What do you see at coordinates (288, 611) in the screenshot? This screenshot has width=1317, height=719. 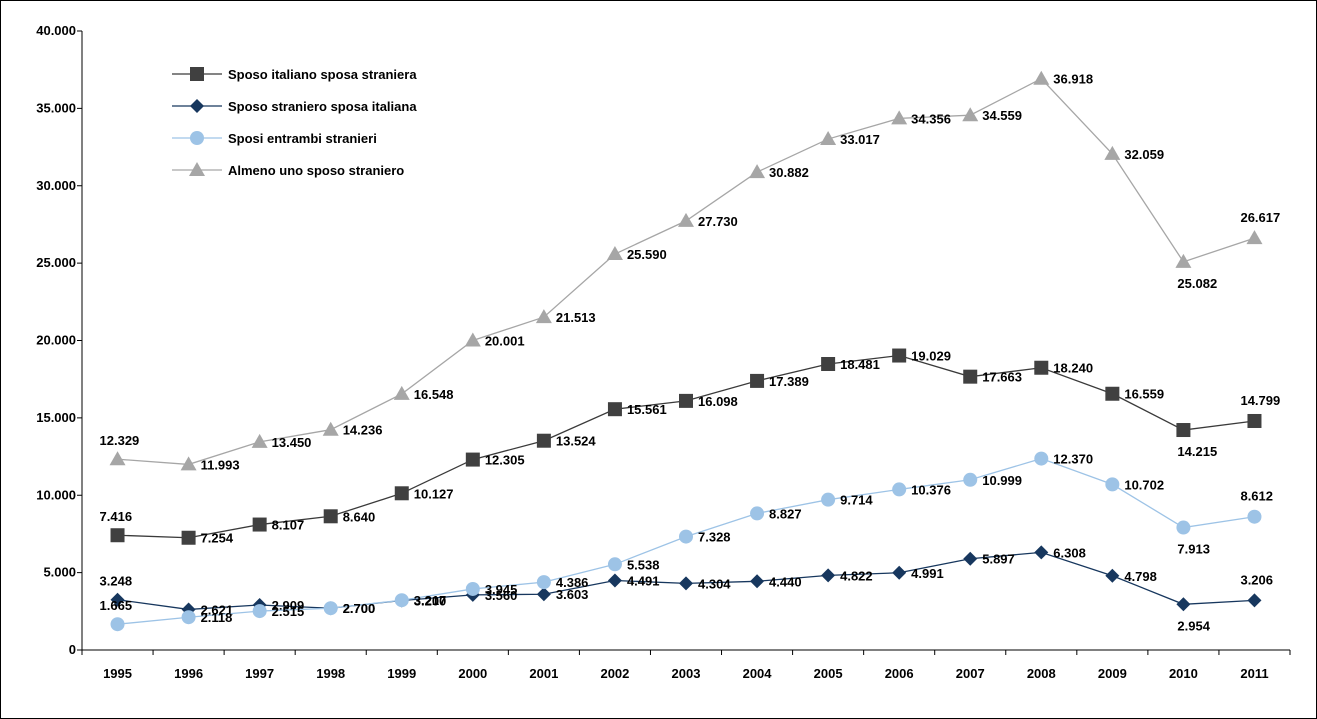 I see `data-label: 2.515` at bounding box center [288, 611].